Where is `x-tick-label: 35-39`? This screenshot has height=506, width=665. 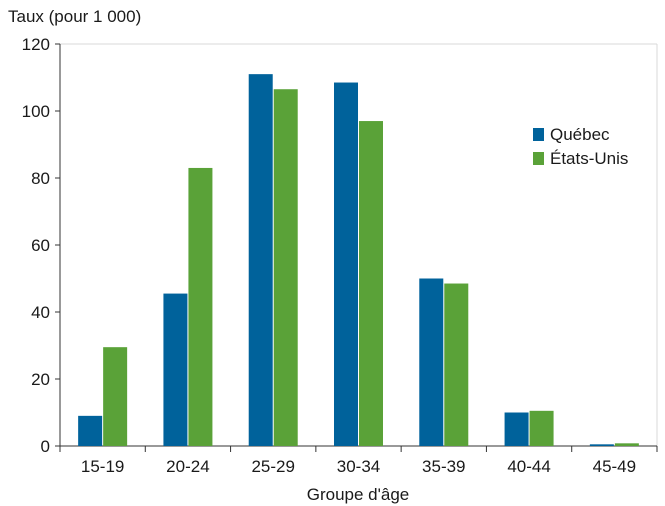
x-tick-label: 35-39 is located at coordinates (443, 466).